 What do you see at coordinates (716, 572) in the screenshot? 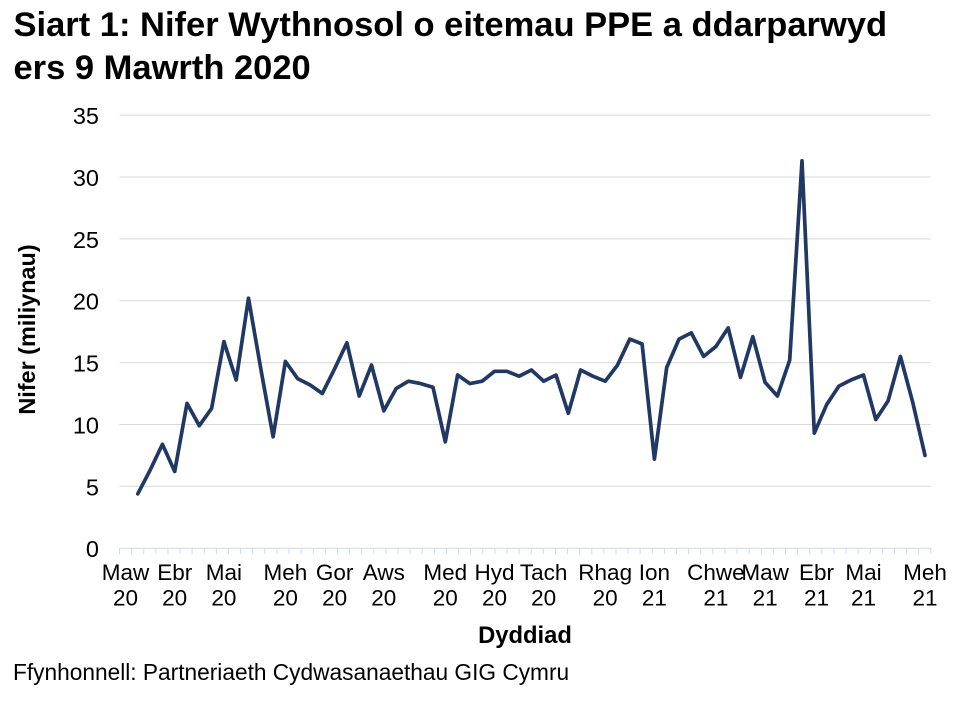
I see `svg-text: Chwe` at bounding box center [716, 572].